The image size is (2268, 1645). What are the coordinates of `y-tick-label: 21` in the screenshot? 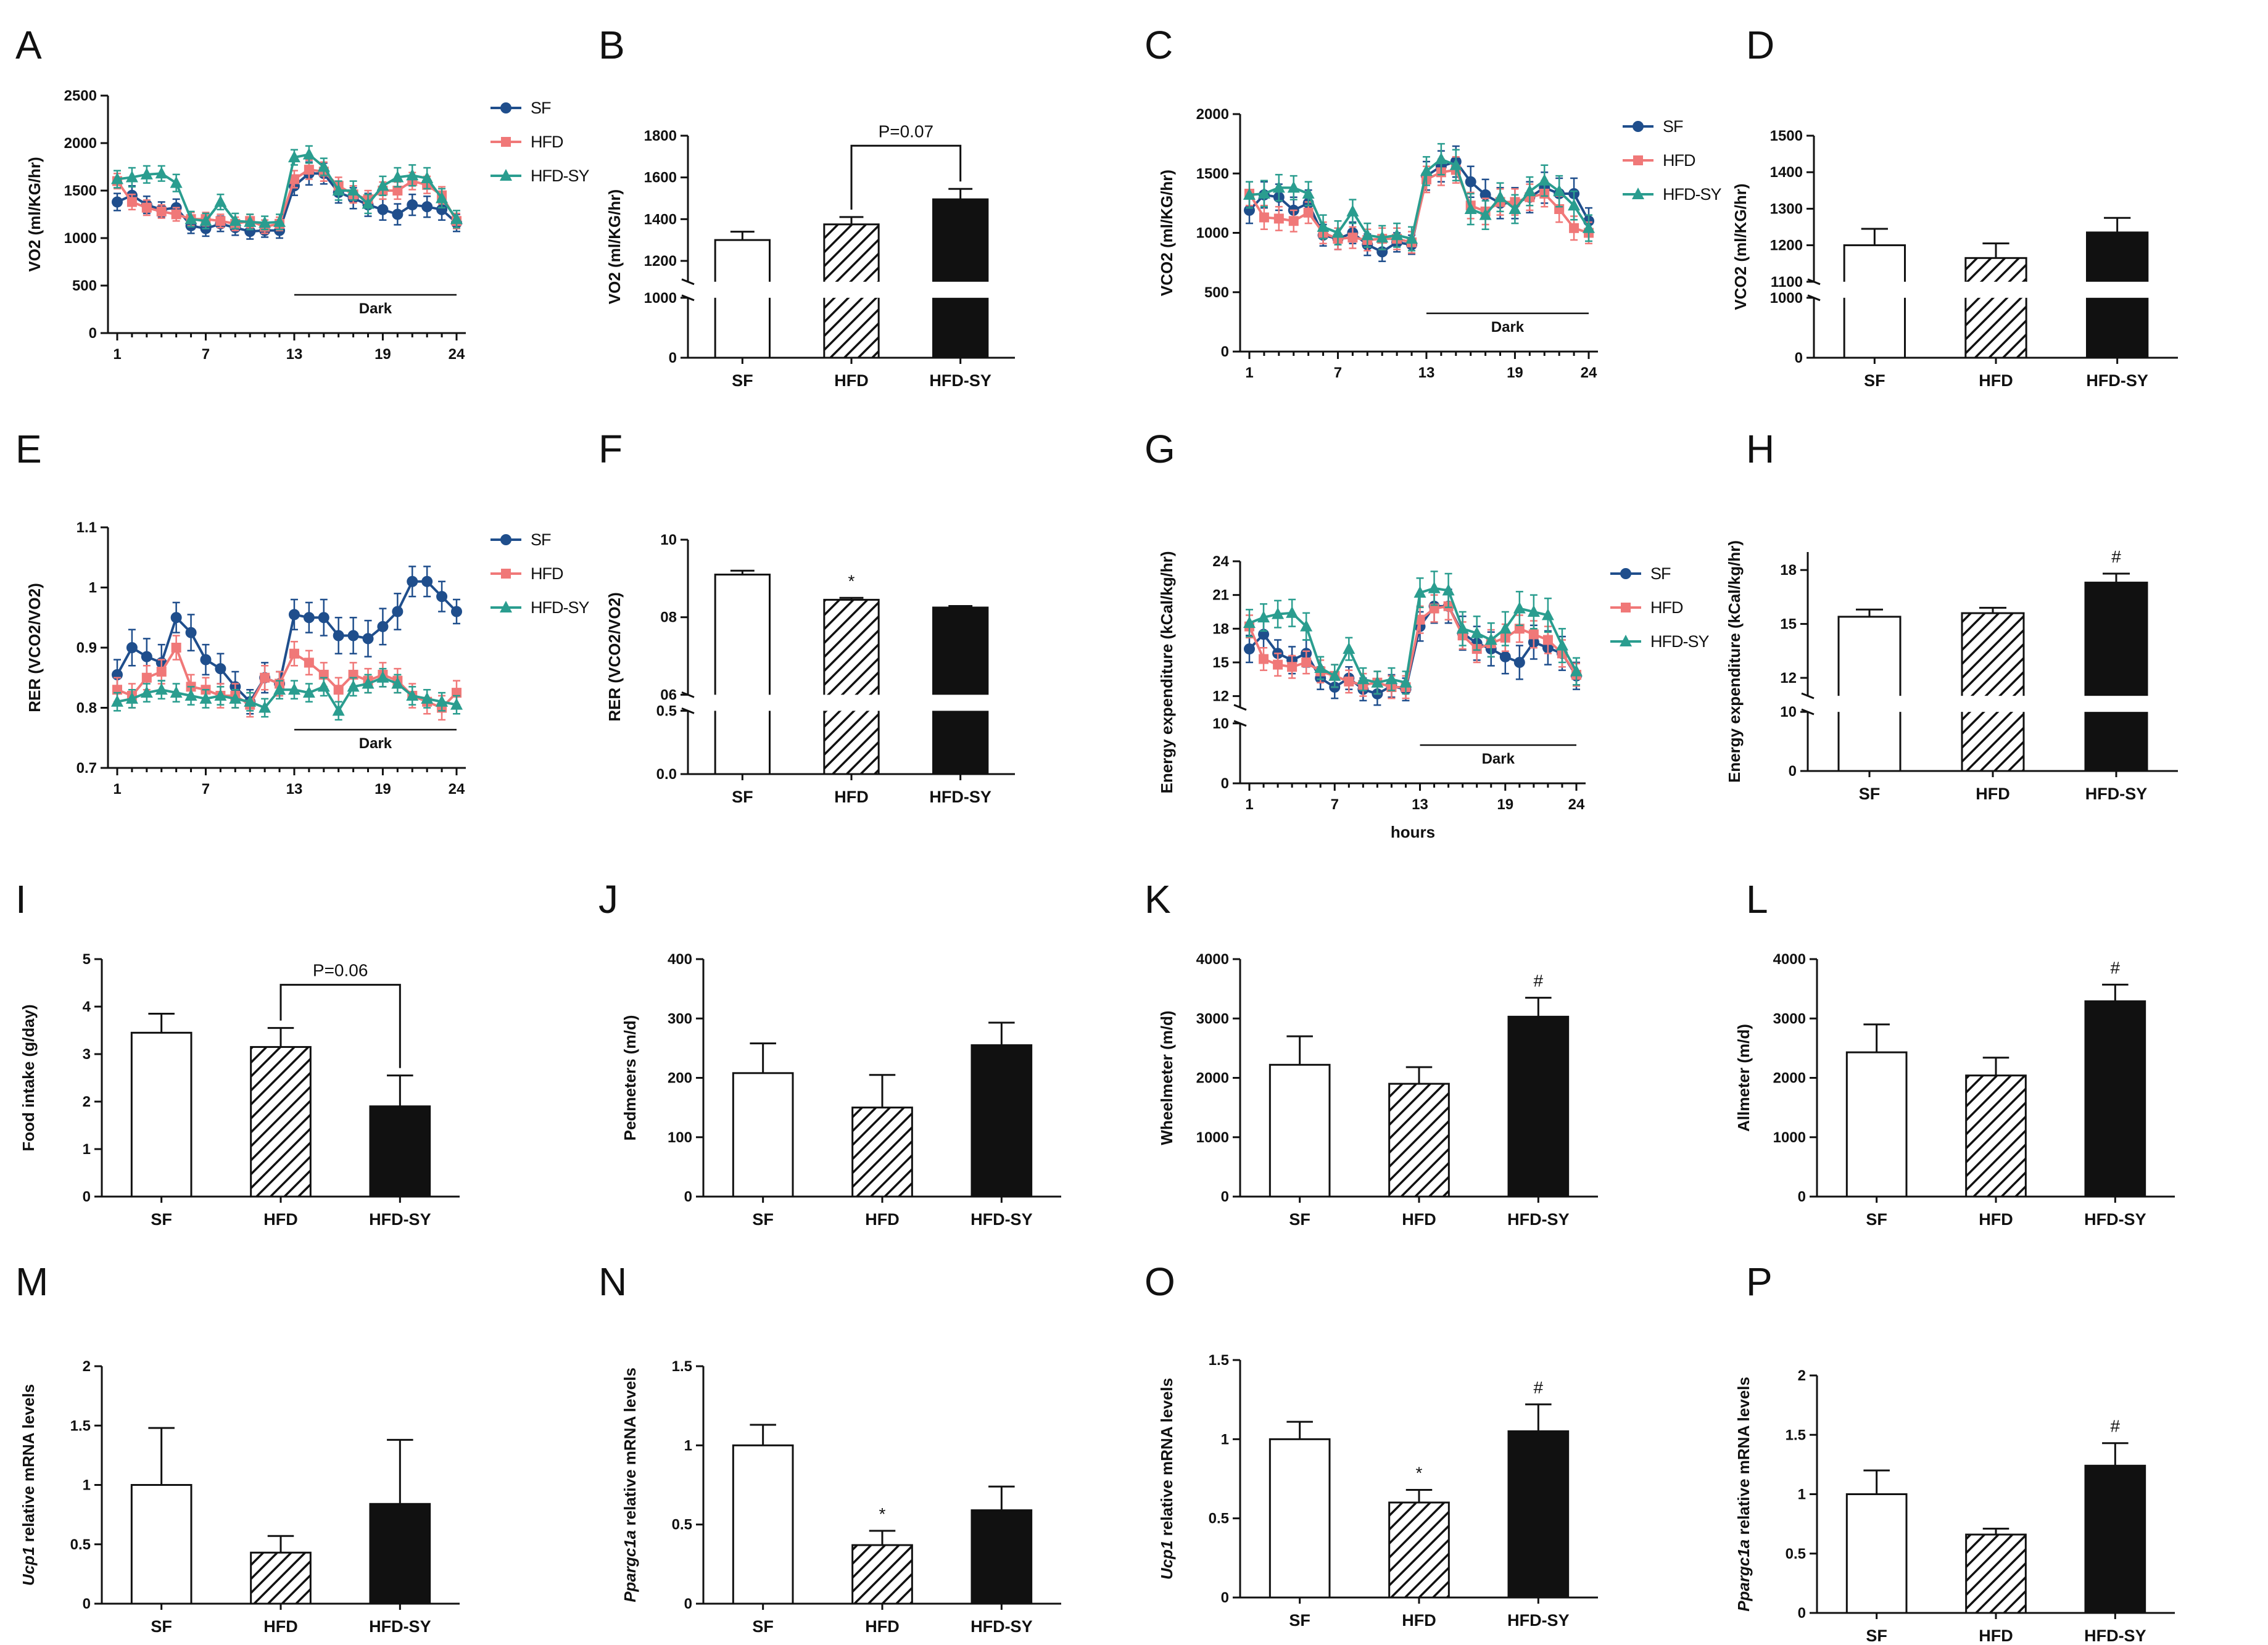 It's located at (1220, 595).